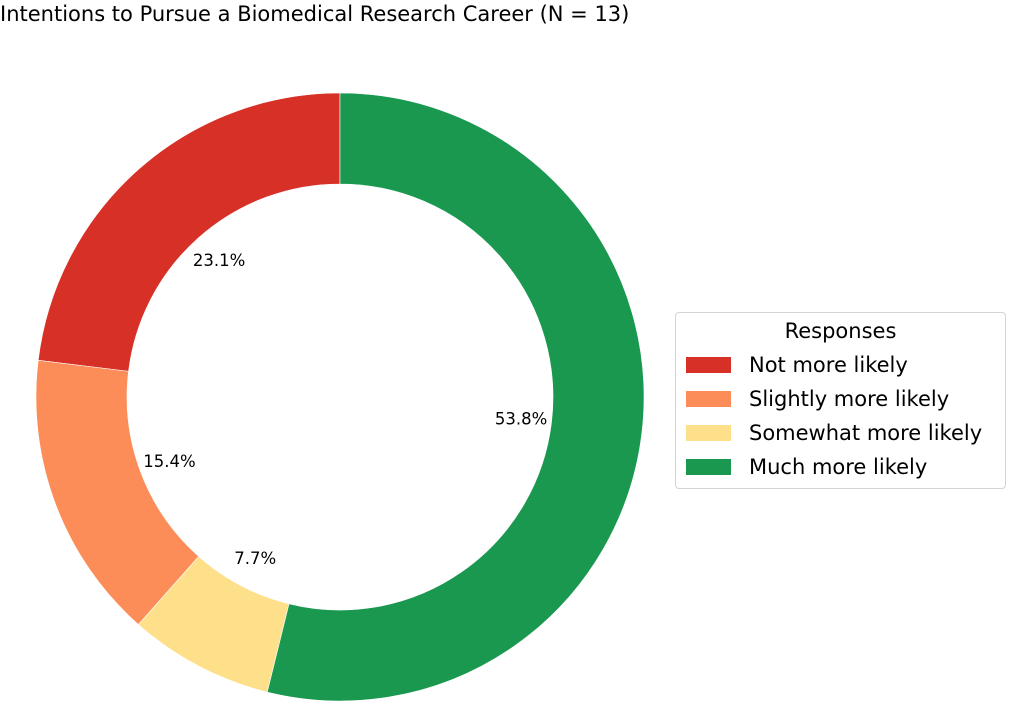 The image size is (1013, 709). I want to click on legend-label: Somewhat more likely, so click(866, 433).